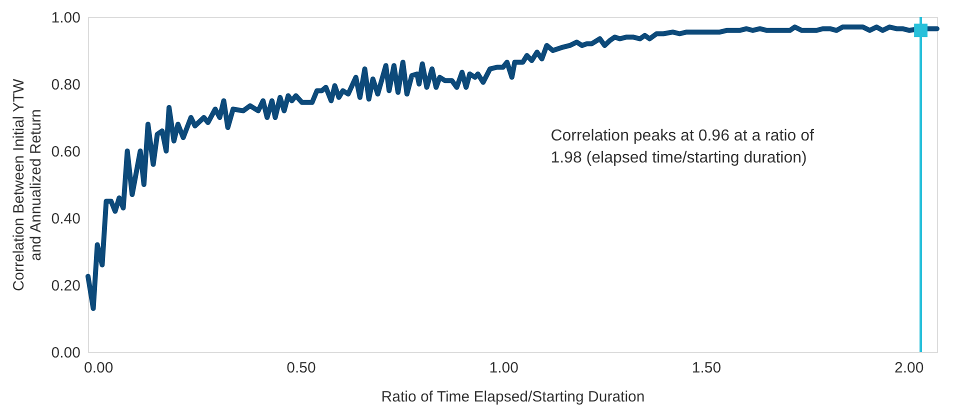 The image size is (972, 414). What do you see at coordinates (682, 147) in the screenshot?
I see `annotation: Correlation peaks at 0.96 at a ratio of 1.98 (elapsed time/starting duration)` at bounding box center [682, 147].